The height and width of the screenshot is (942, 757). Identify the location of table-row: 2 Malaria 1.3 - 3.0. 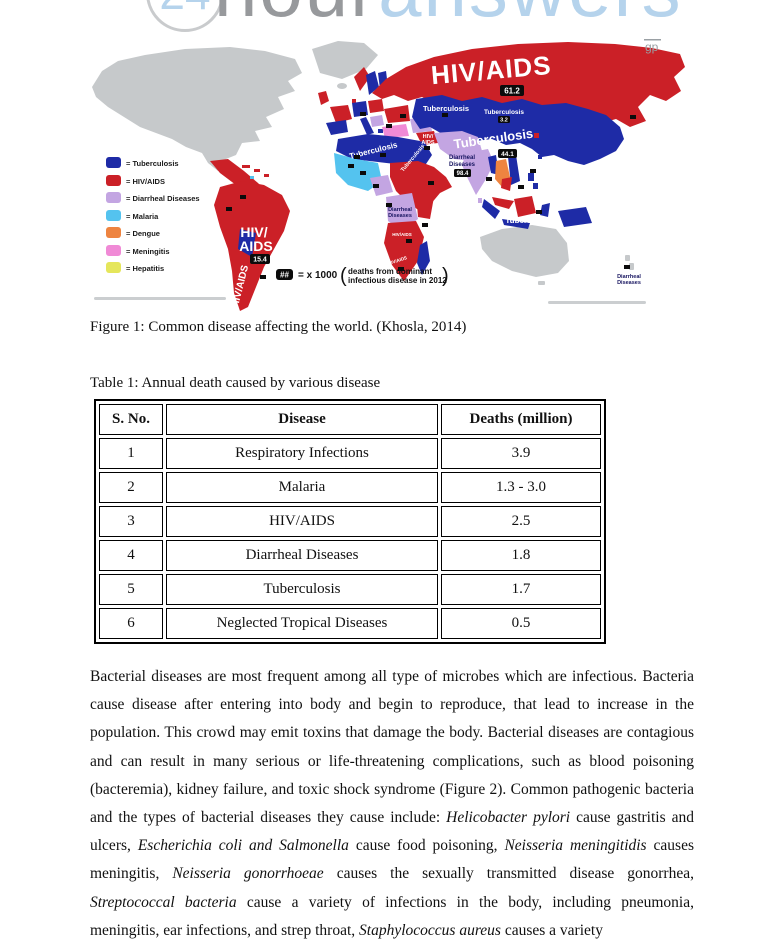
(350, 487).